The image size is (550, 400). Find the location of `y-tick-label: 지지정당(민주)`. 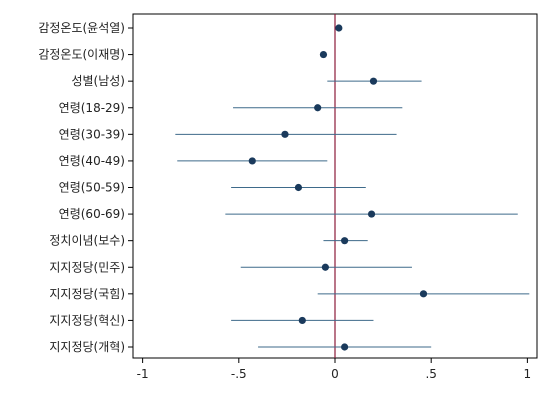

y-tick-label: 지지정당(민주) is located at coordinates (87, 267).